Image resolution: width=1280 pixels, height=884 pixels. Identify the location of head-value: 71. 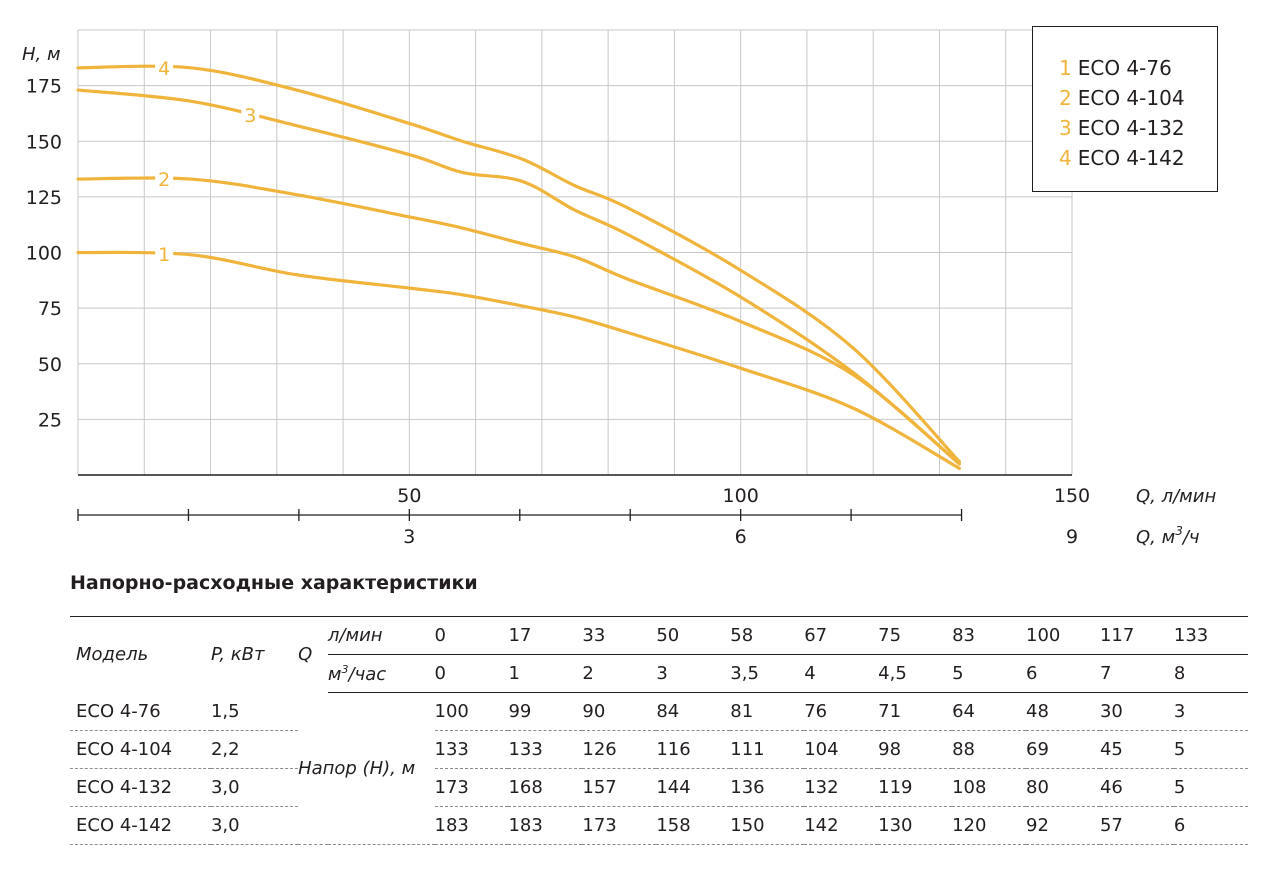
(915, 711).